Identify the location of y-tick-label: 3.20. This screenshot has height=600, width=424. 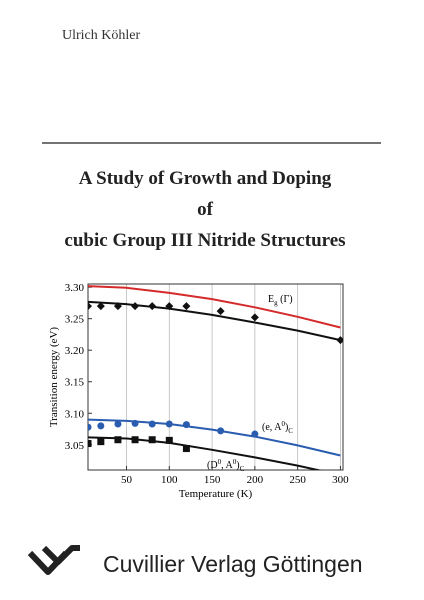
(75, 351).